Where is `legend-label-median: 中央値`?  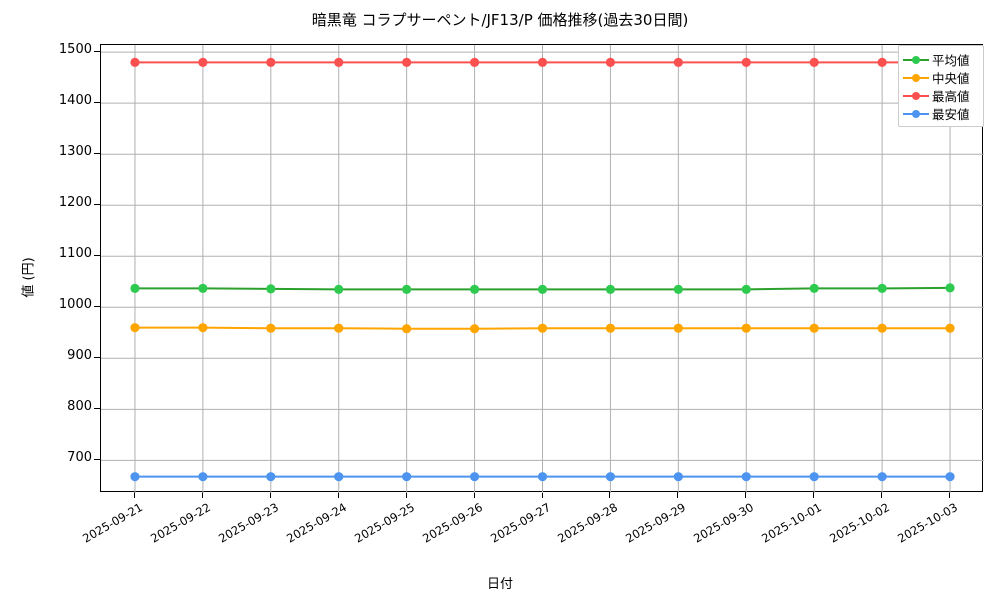 legend-label-median: 中央値 is located at coordinates (951, 78).